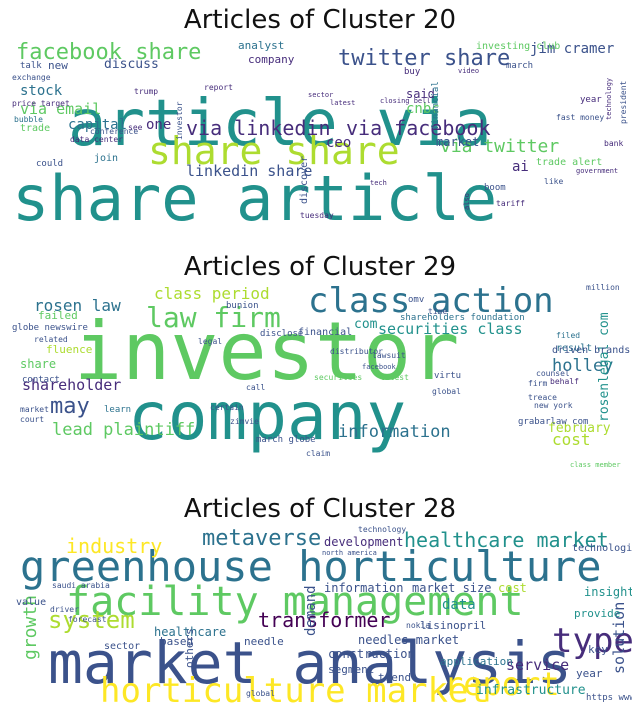 The image size is (640, 725). I want to click on word: system, so click(91, 620).